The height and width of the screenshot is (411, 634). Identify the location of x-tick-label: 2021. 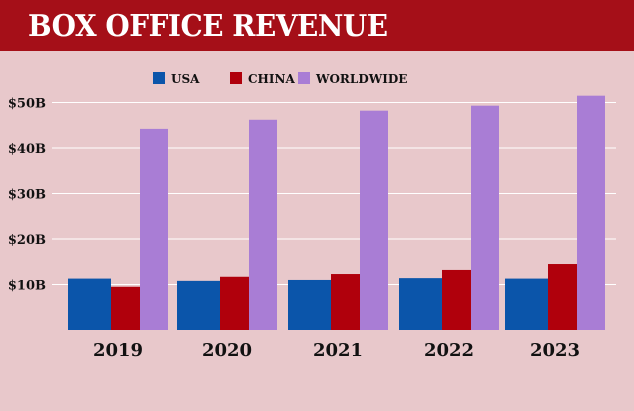
(338, 350).